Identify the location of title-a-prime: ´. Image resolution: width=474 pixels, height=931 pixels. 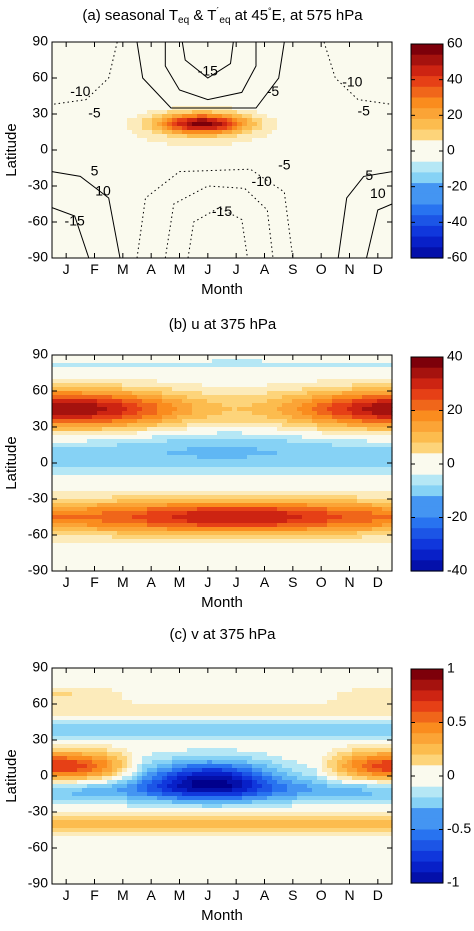
(218, 11).